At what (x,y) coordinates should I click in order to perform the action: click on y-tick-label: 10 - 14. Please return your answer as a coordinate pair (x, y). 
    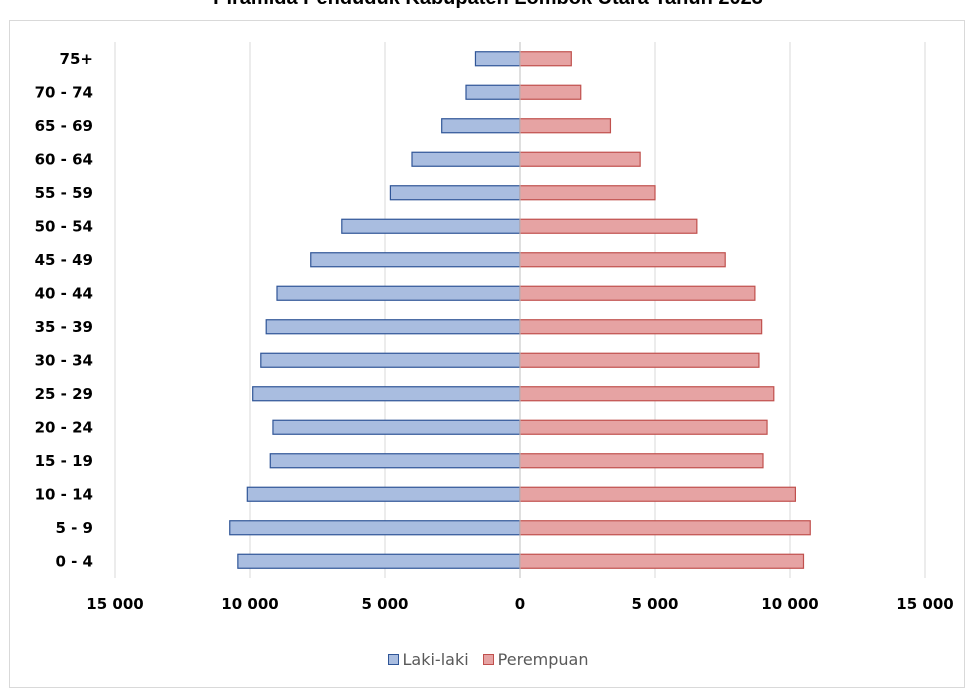
    Looking at the image, I should click on (64, 494).